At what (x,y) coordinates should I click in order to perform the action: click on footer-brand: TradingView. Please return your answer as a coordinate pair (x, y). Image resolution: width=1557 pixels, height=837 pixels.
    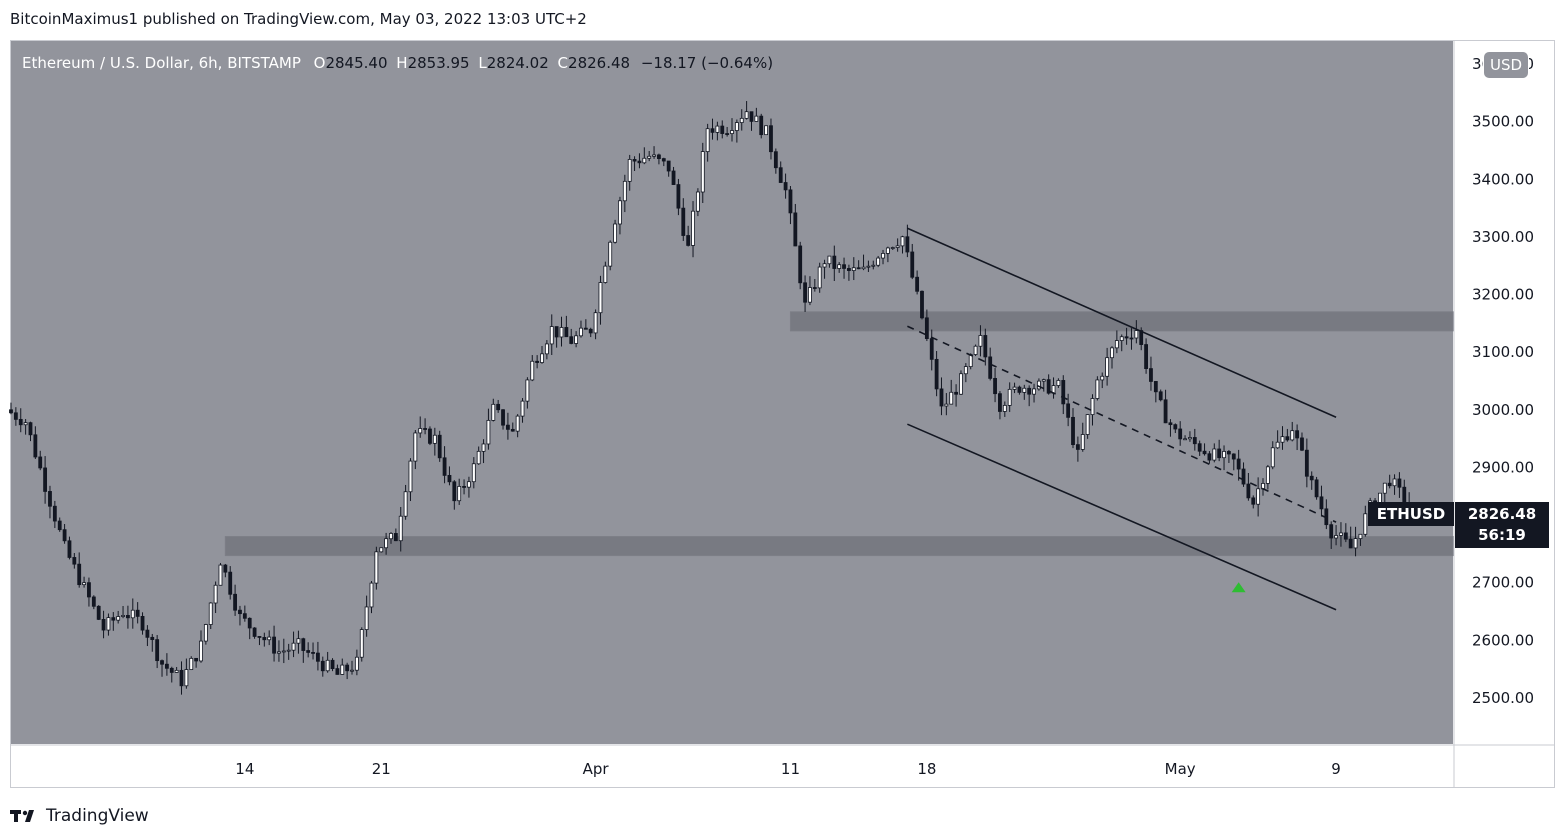
    Looking at the image, I should click on (79, 816).